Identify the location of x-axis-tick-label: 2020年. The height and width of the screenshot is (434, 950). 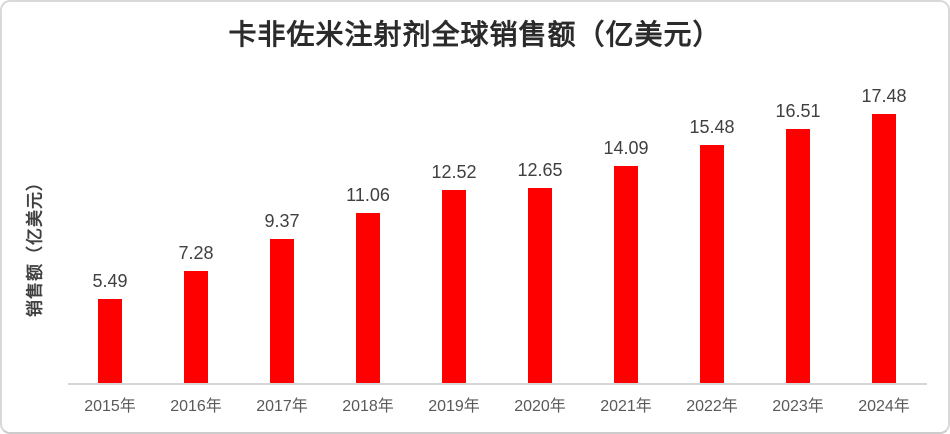
(540, 406).